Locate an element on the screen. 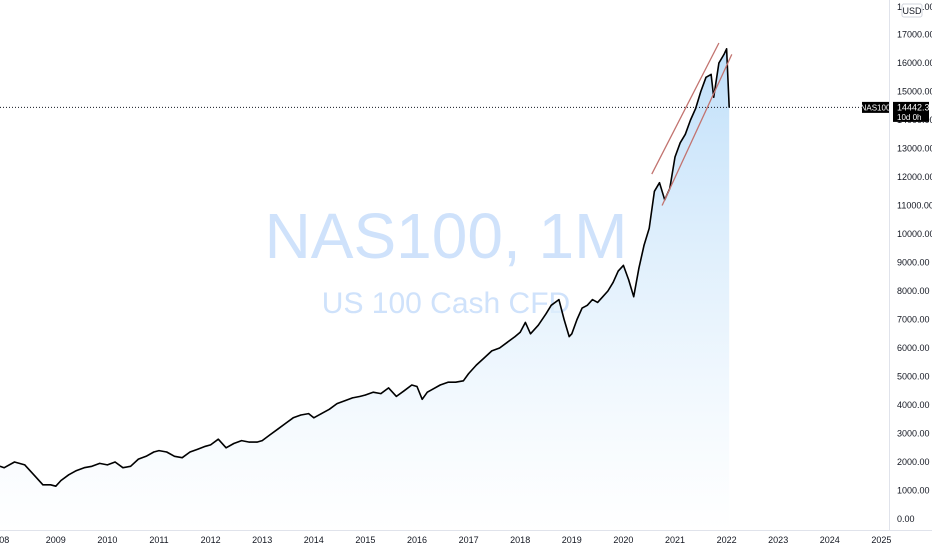 This screenshot has width=932, height=550. price-tick-label: 0.00 is located at coordinates (906, 519).